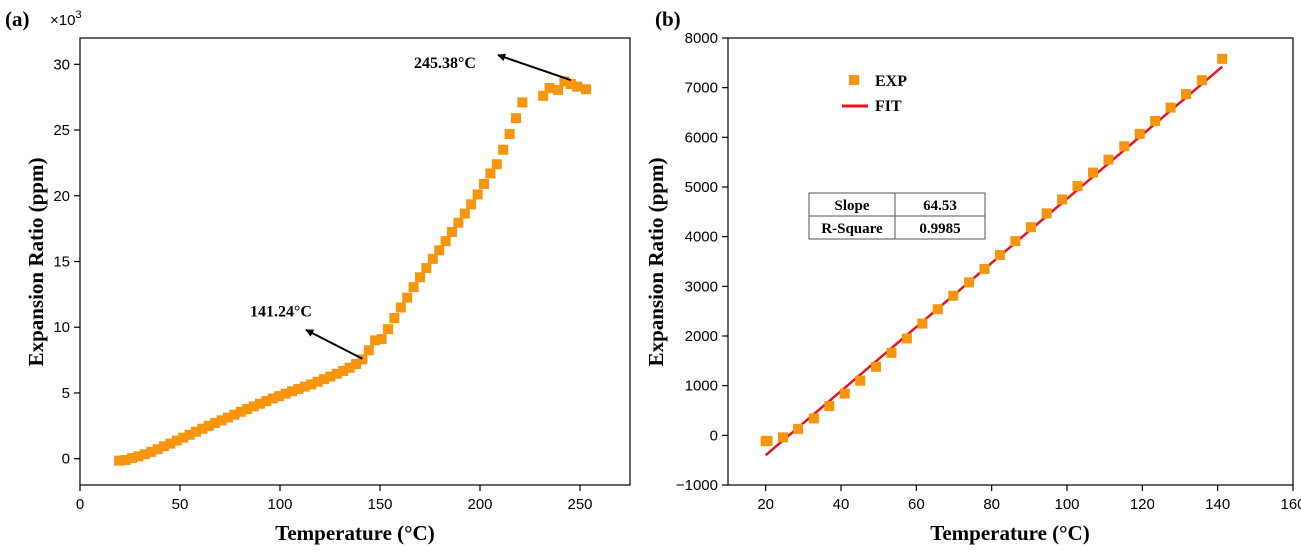 Image resolution: width=1301 pixels, height=553 pixels. What do you see at coordinates (765, 504) in the screenshot?
I see `b-x-tick-label: 20` at bounding box center [765, 504].